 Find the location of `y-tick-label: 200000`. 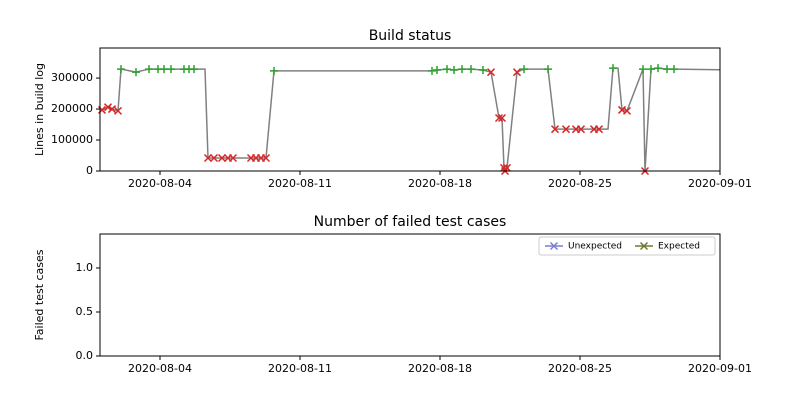

y-tick-label: 200000 is located at coordinates (72, 108).